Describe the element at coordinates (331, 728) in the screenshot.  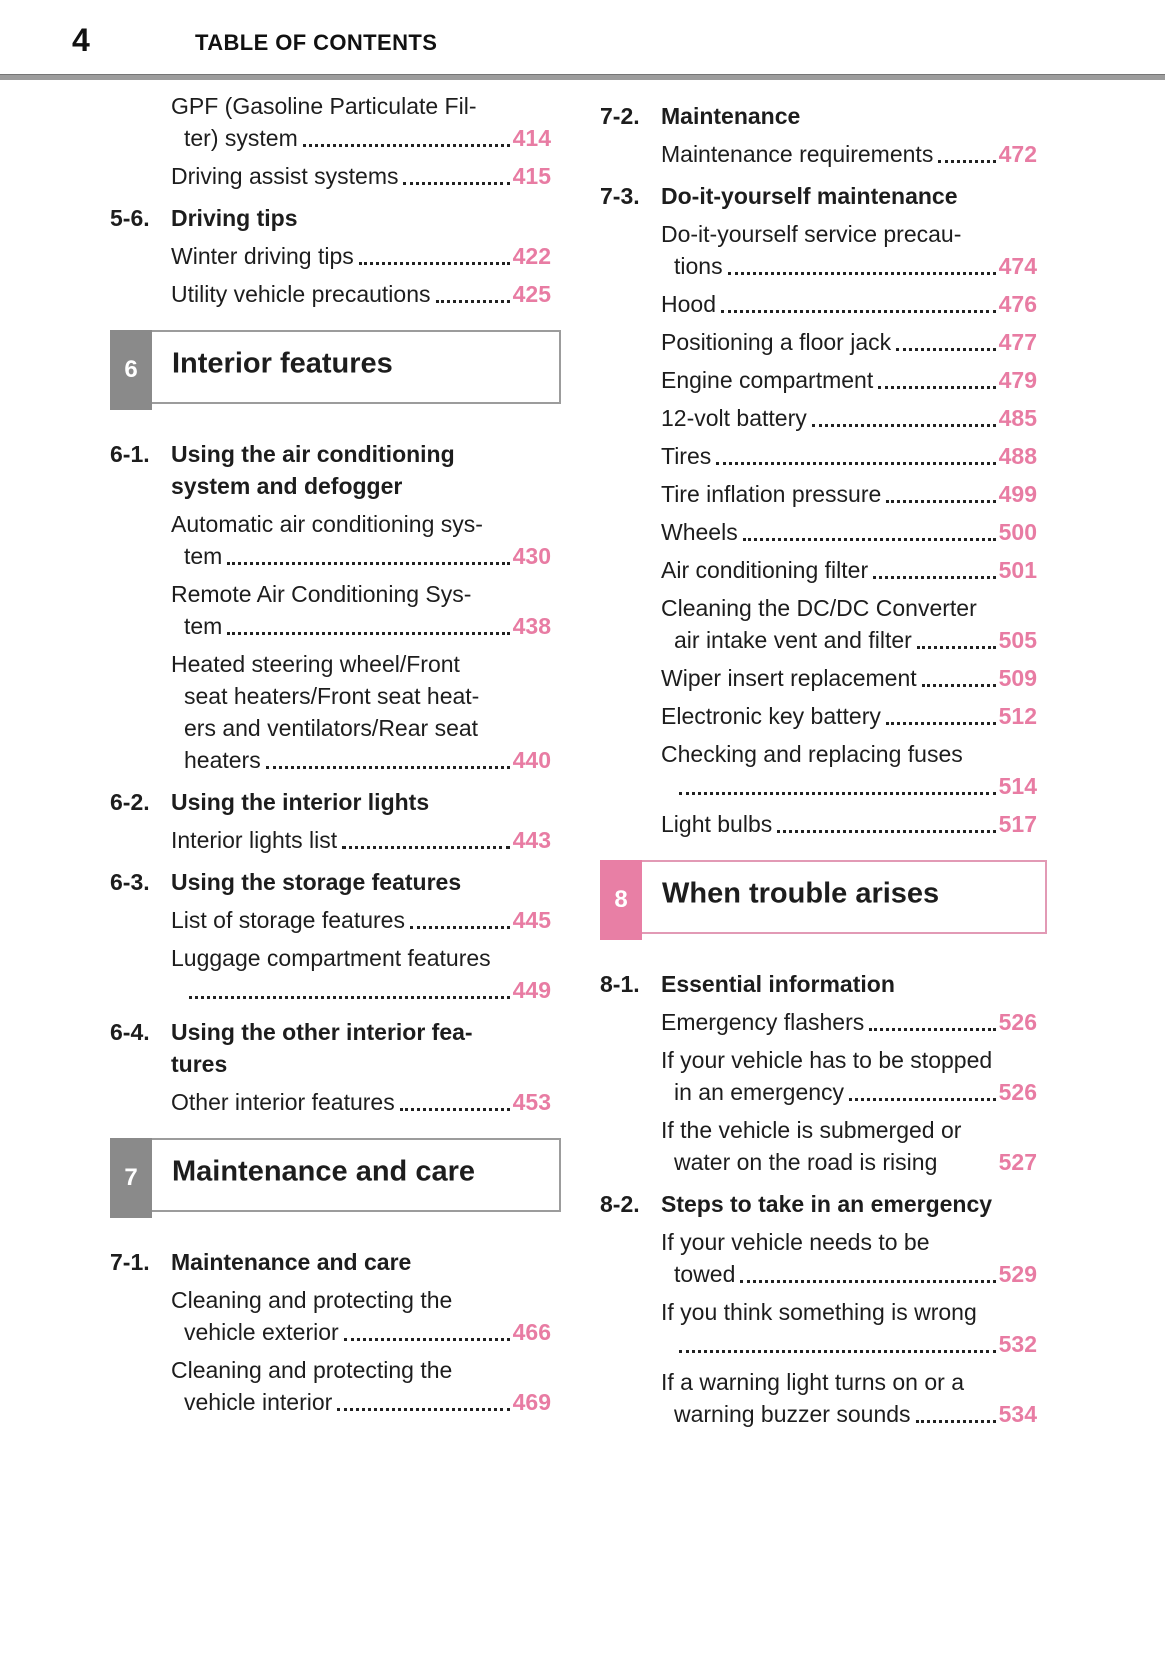
I see `entry-label-line: ers and ventilators/Rear seat` at that location.